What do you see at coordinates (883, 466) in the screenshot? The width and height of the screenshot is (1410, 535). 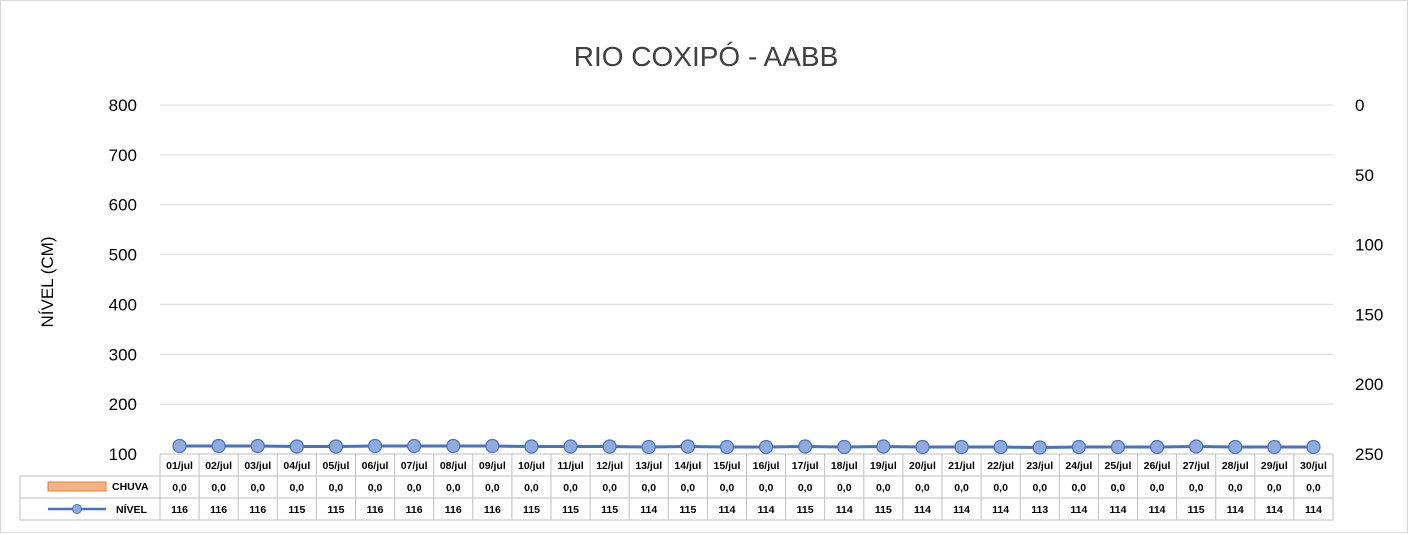 I see `category-label: 19/jul` at bounding box center [883, 466].